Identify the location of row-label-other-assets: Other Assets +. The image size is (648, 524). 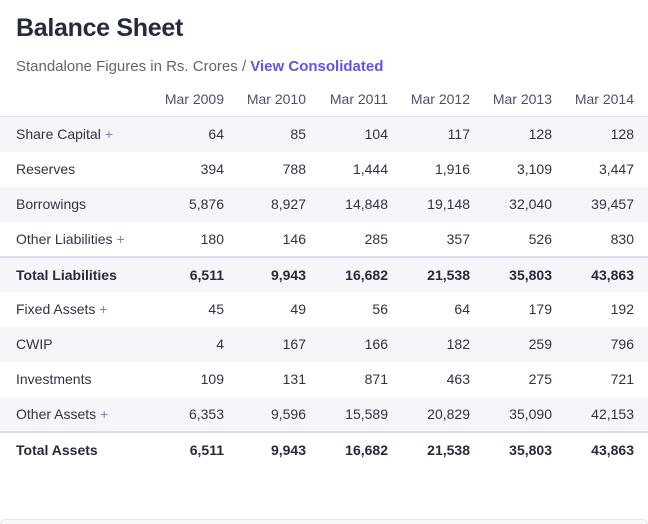
(78, 414).